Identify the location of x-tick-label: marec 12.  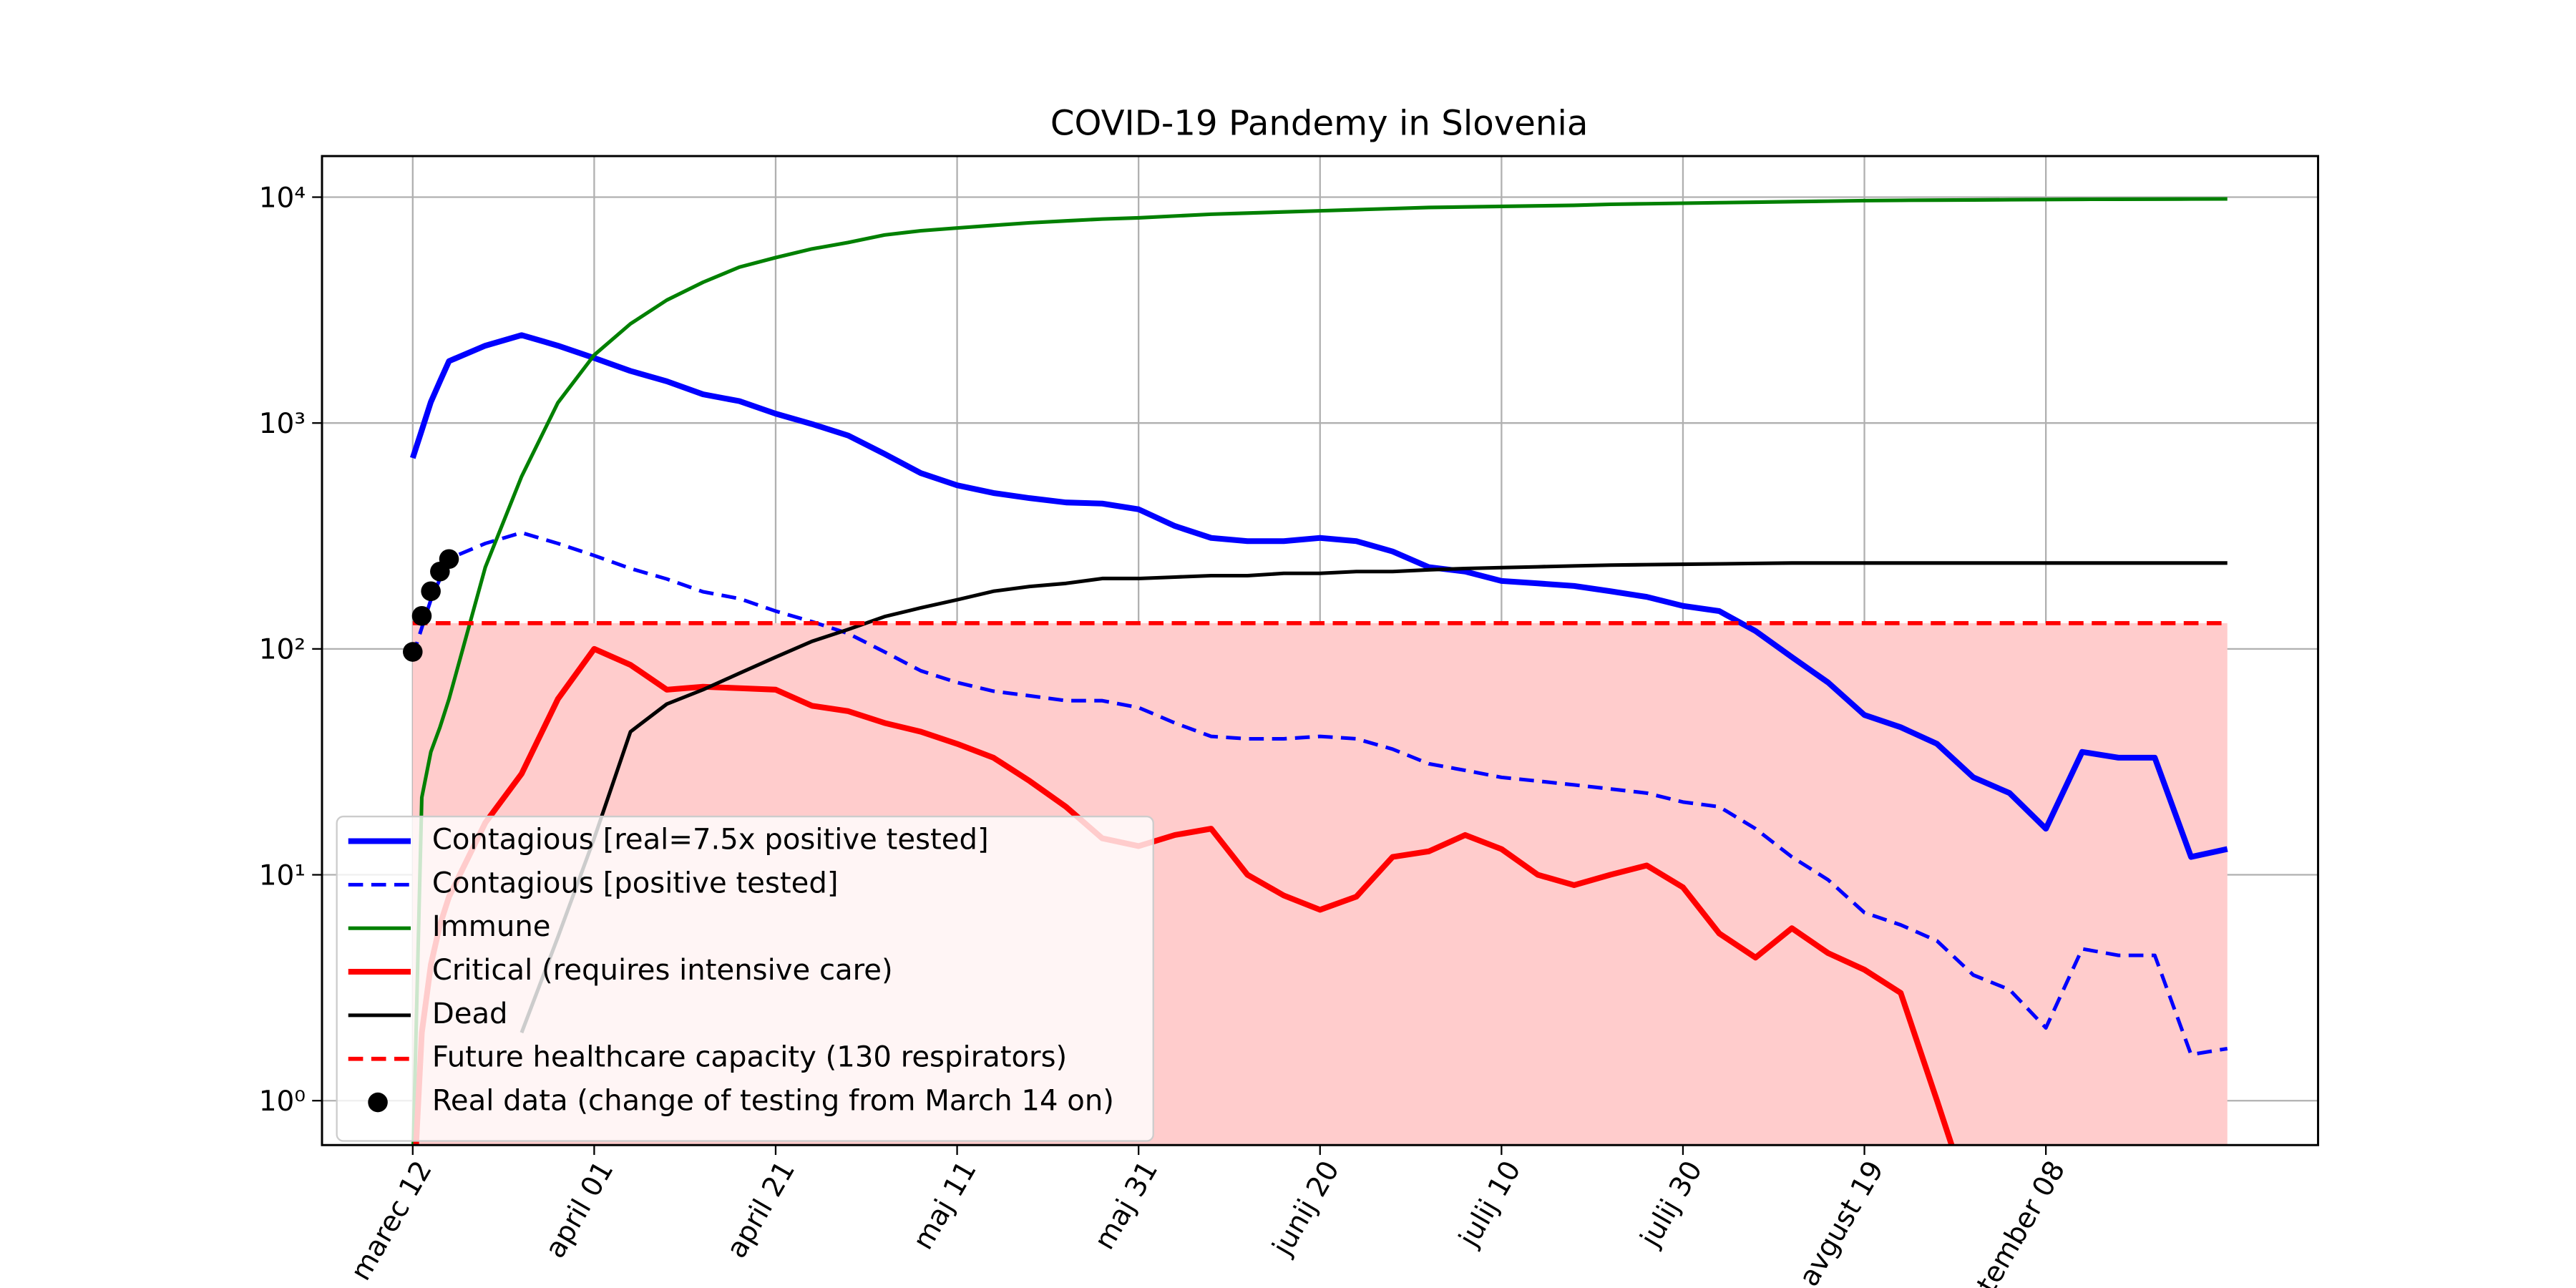
(392, 1221).